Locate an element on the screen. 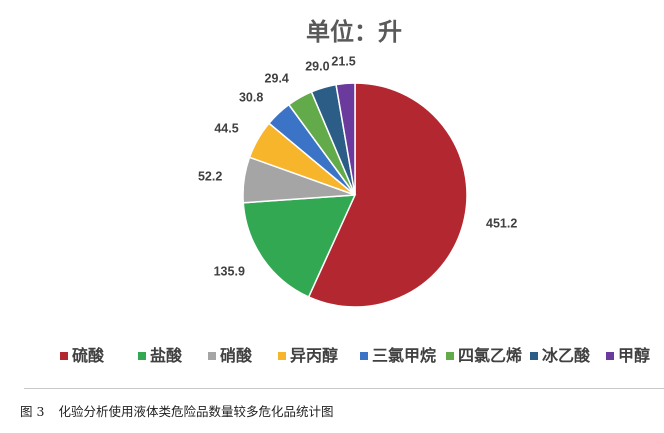 The image size is (664, 433). legend-item-6: 四氯乙烯 is located at coordinates (484, 355).